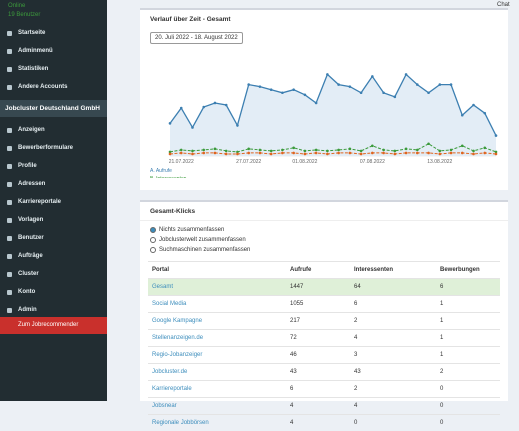 The height and width of the screenshot is (431, 519). What do you see at coordinates (324, 337) in the screenshot?
I see `table-row: Stellenanzeigen.de 72 4 1` at bounding box center [324, 337].